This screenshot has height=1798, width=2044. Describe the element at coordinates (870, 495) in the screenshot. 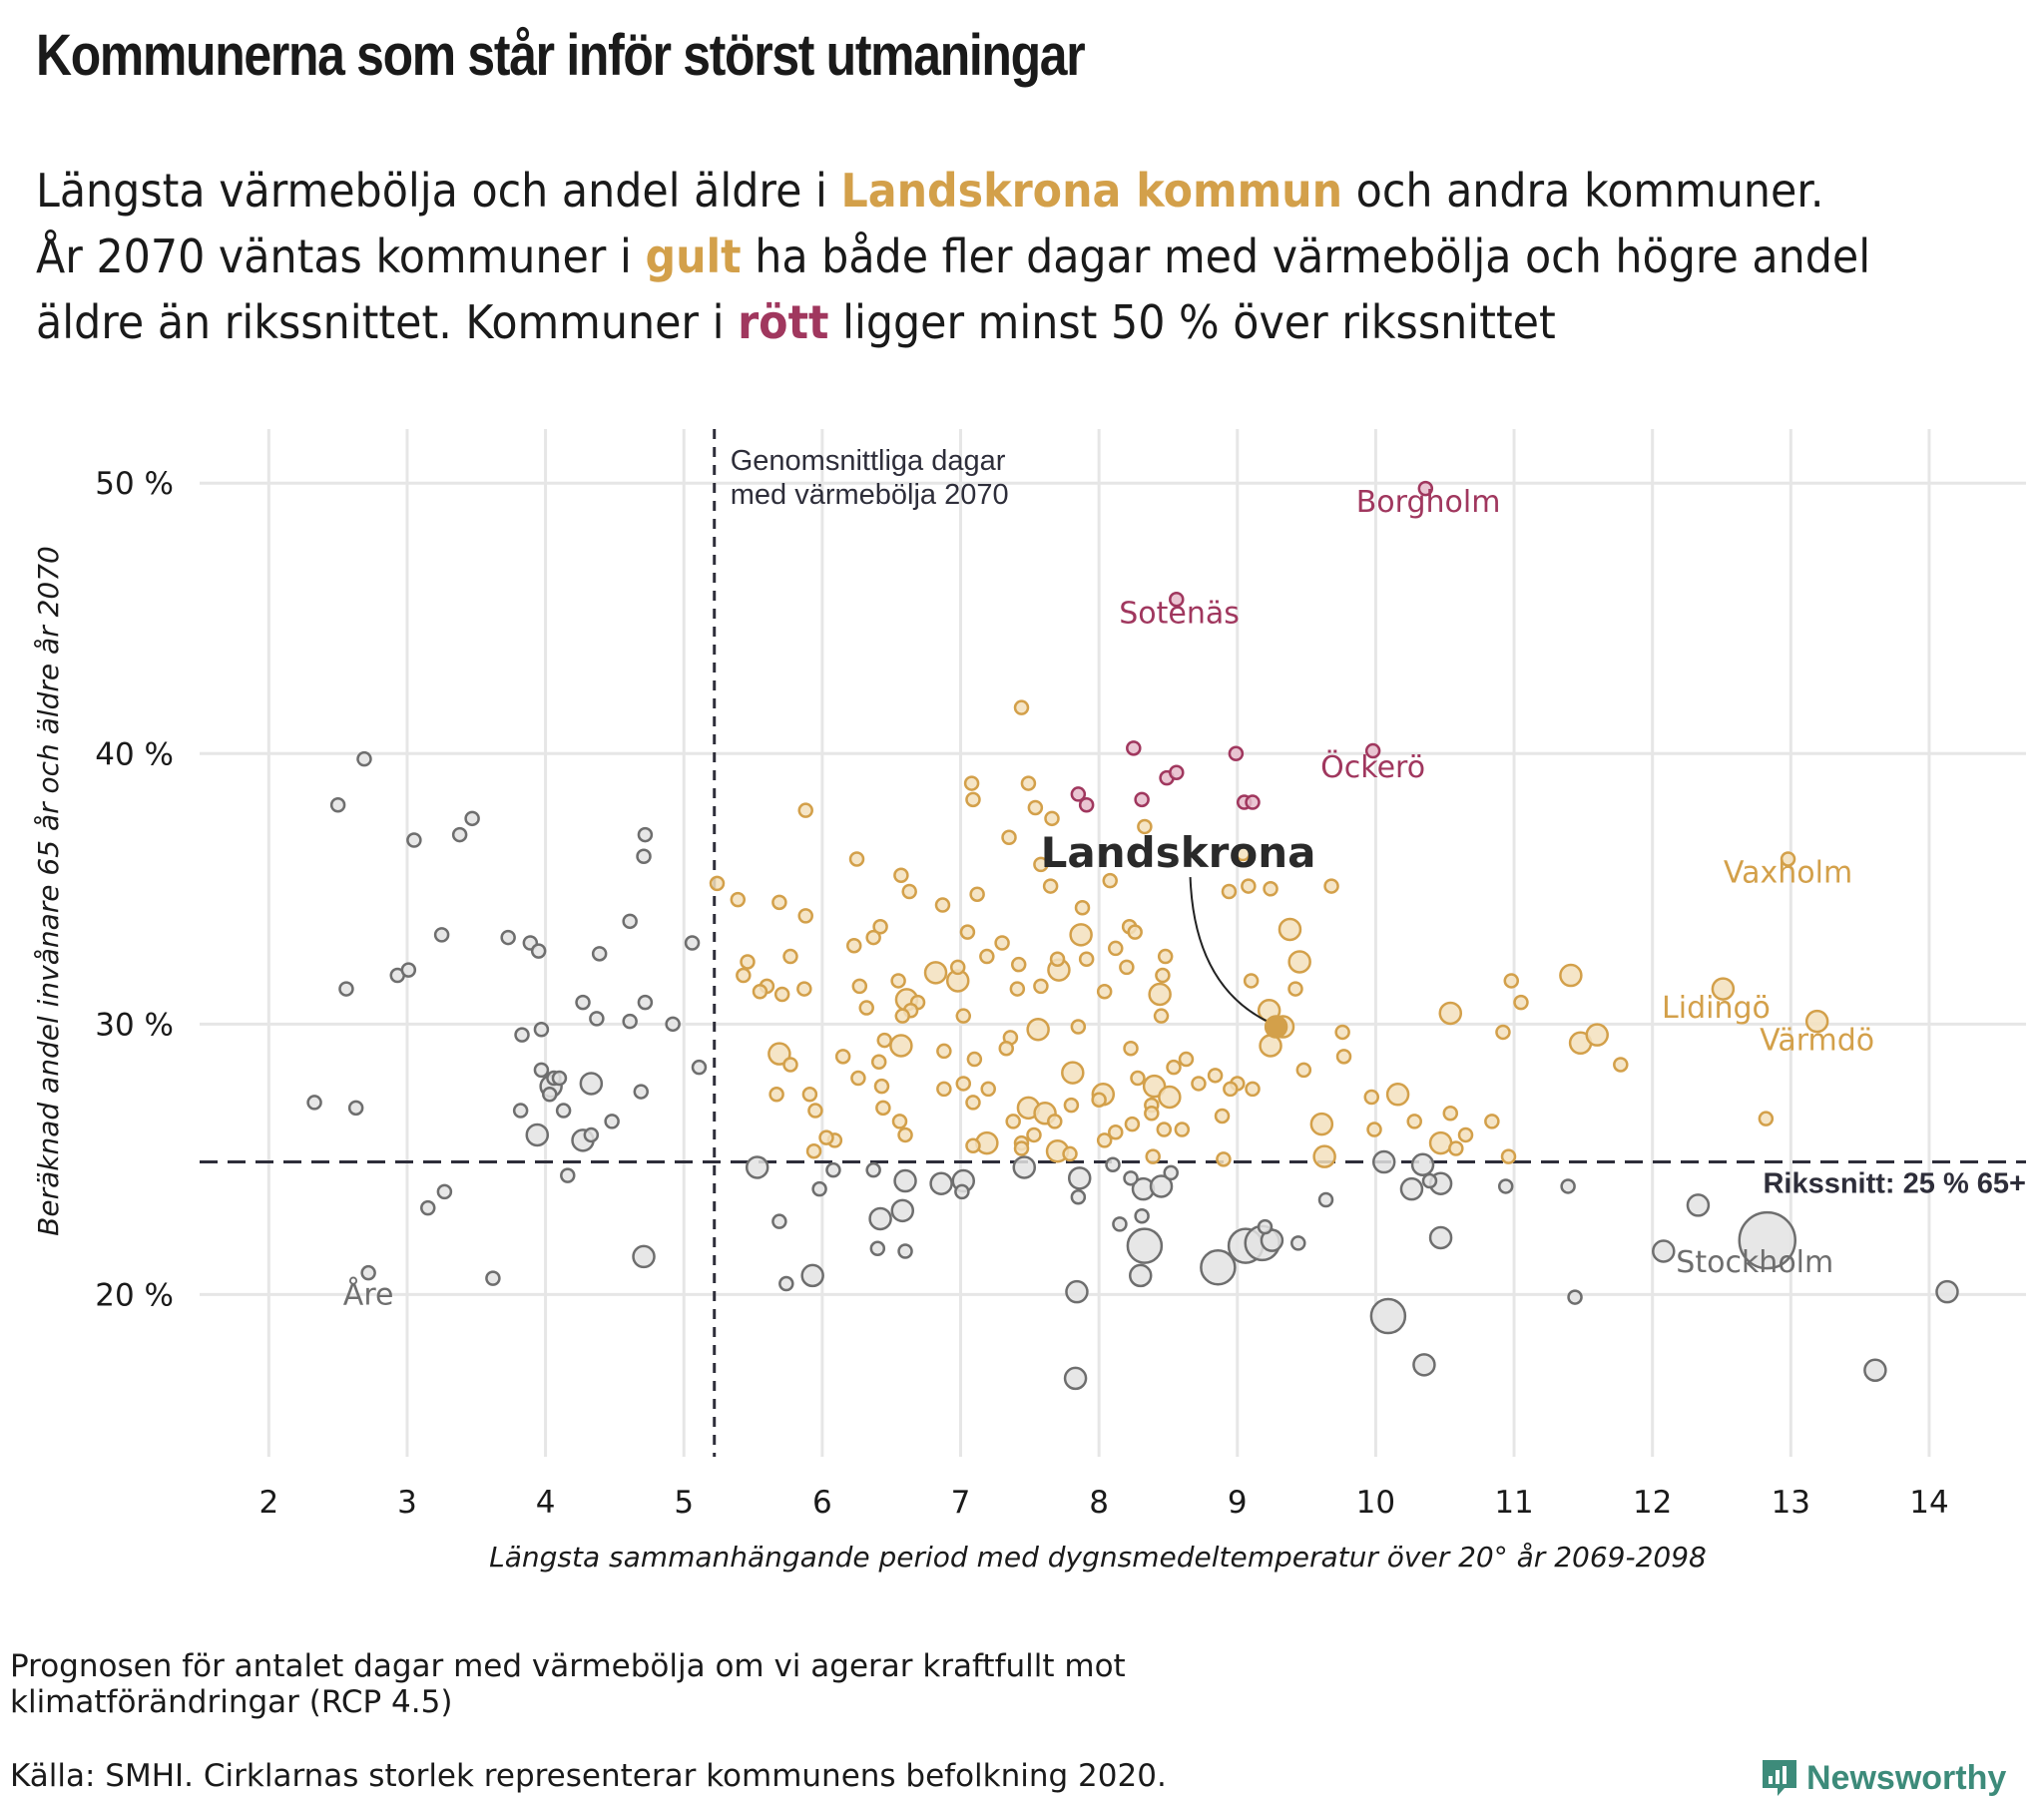

I see `avg-days-label: med värmebölja 2070` at that location.